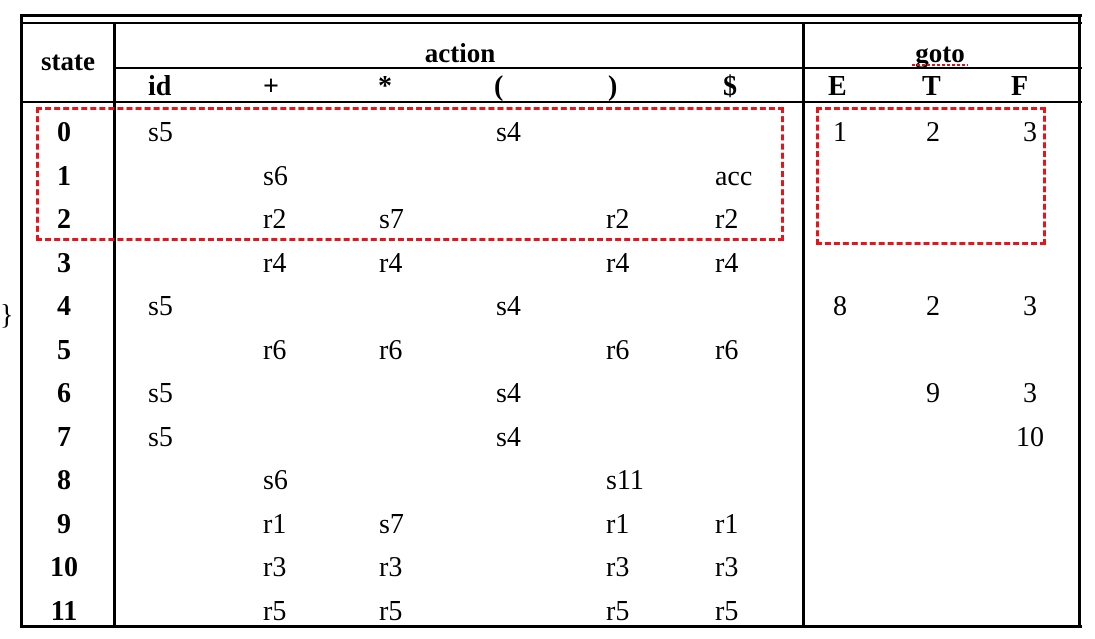 The image size is (1095, 639). Describe the element at coordinates (837, 86) in the screenshot. I see `goto-column-header: E` at that location.